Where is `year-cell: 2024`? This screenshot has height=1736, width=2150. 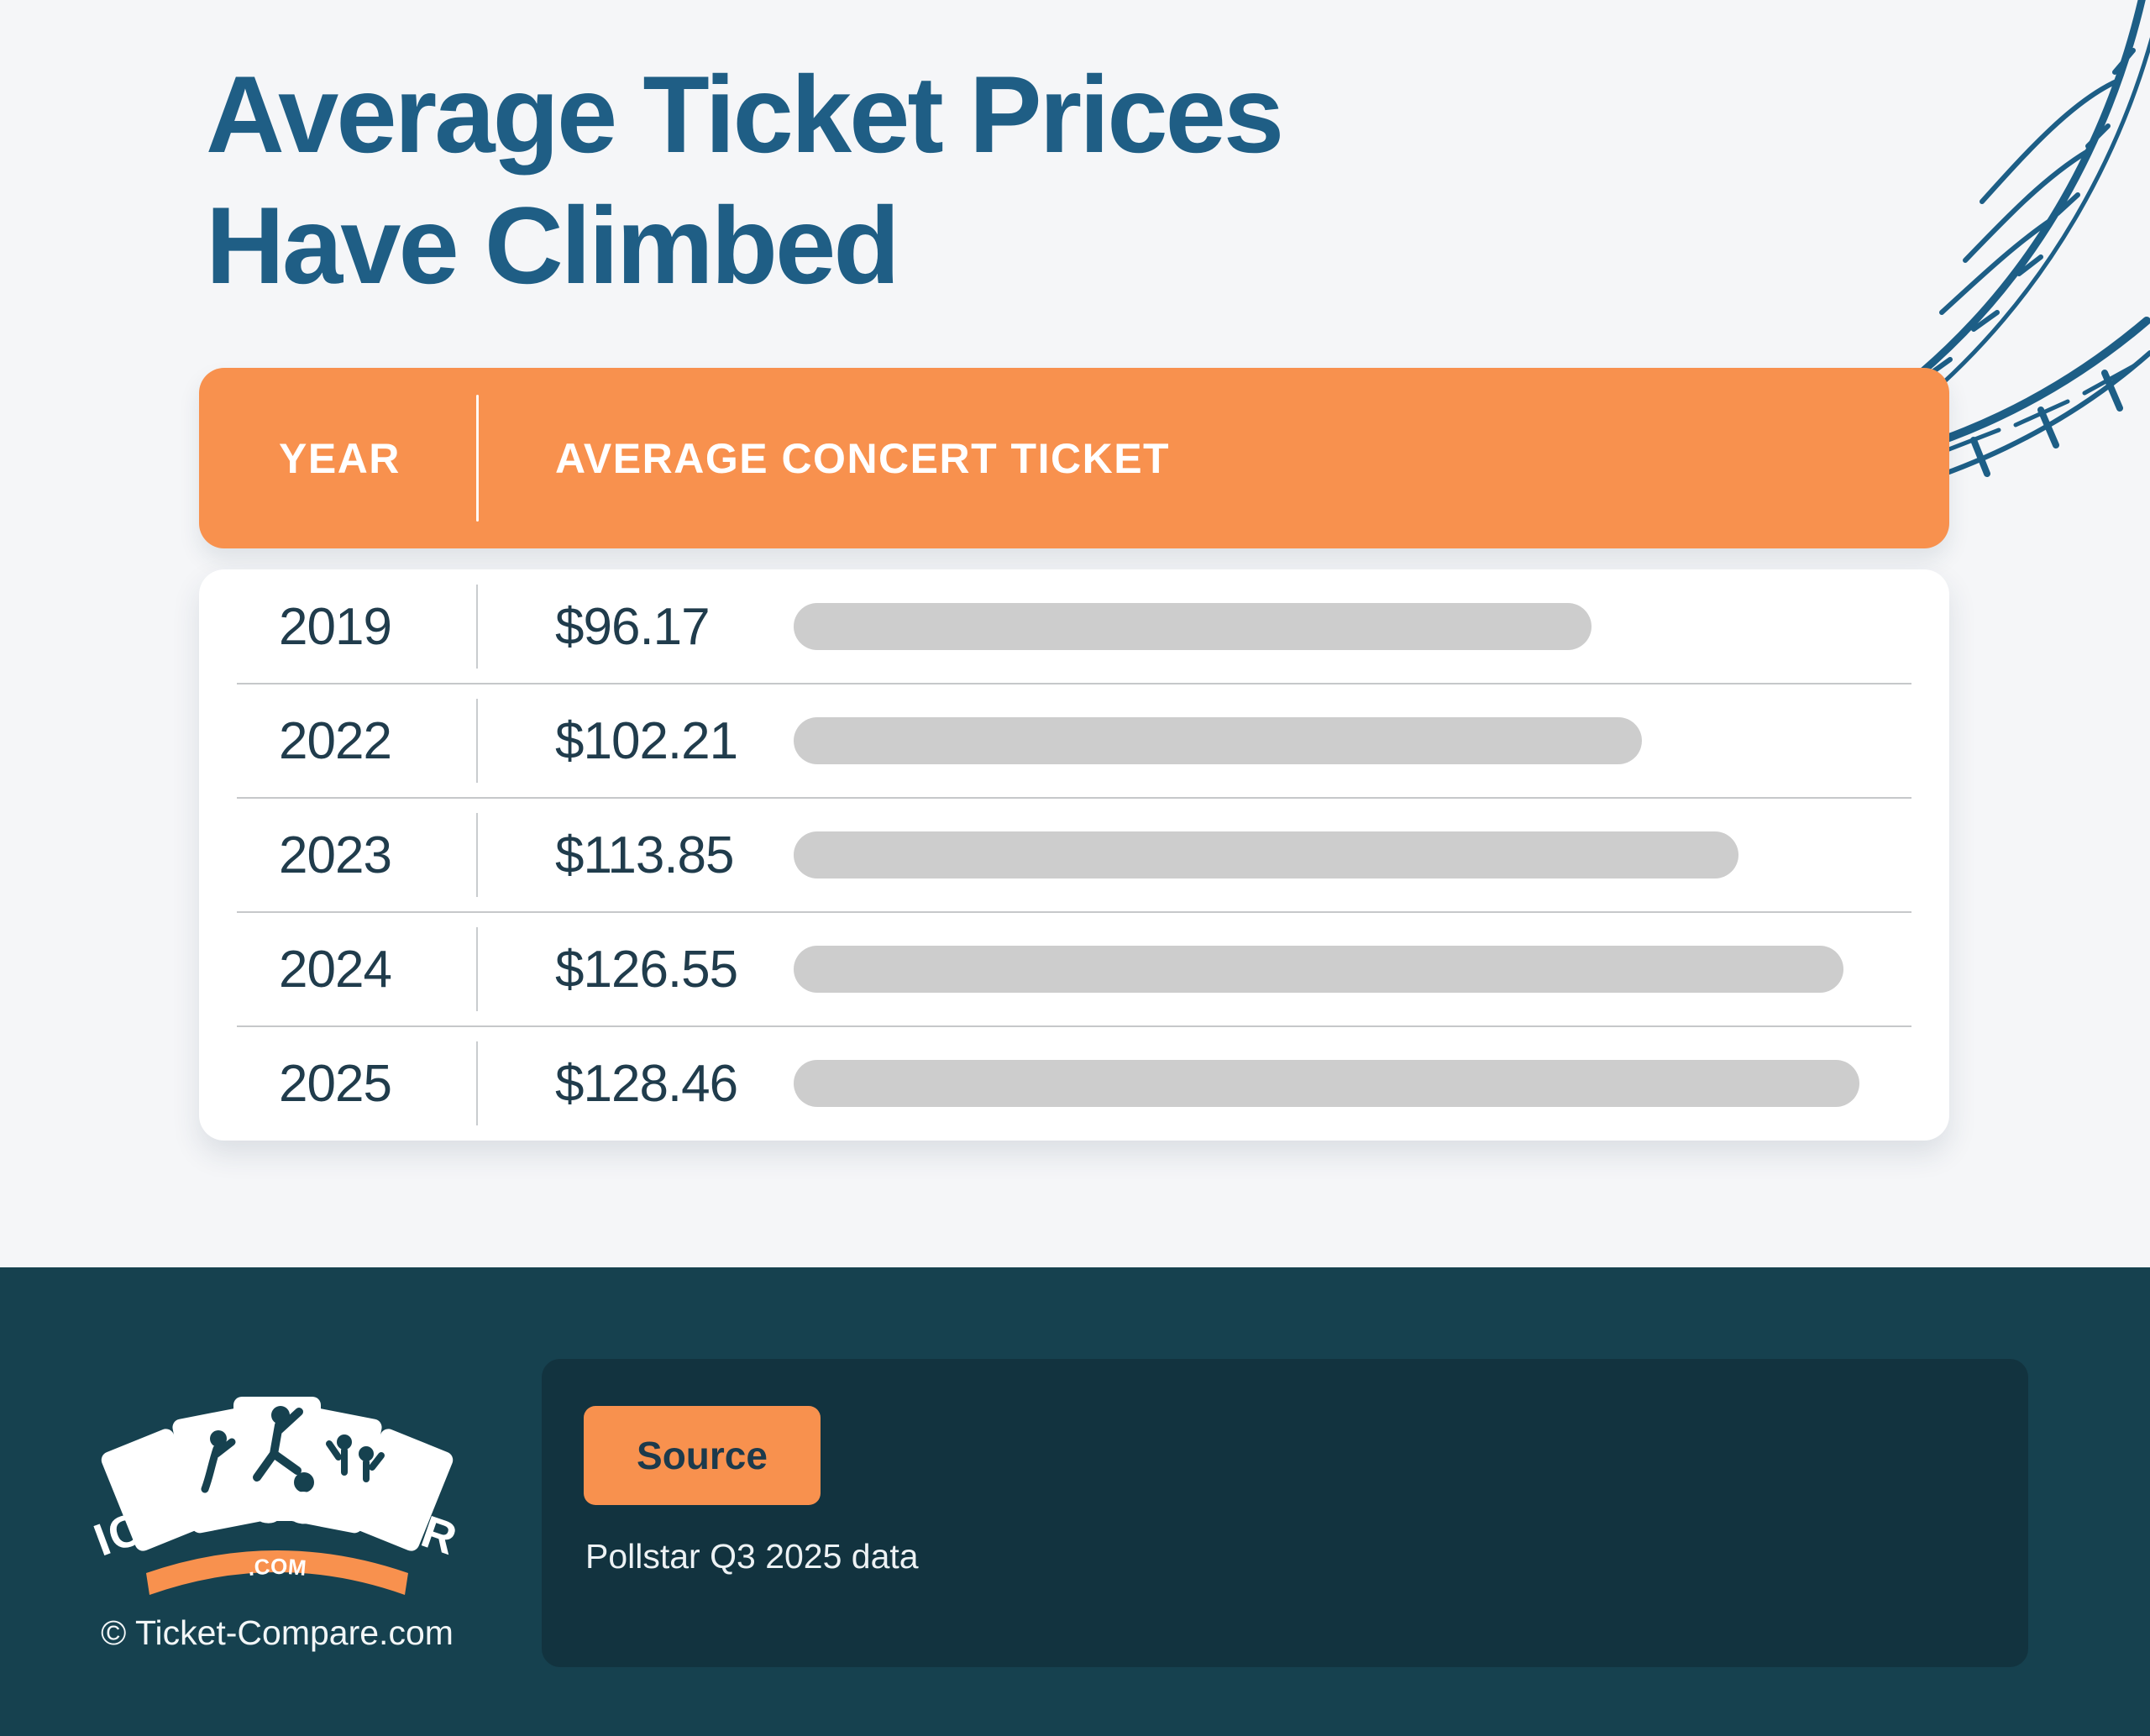
year-cell: 2024 is located at coordinates (335, 969).